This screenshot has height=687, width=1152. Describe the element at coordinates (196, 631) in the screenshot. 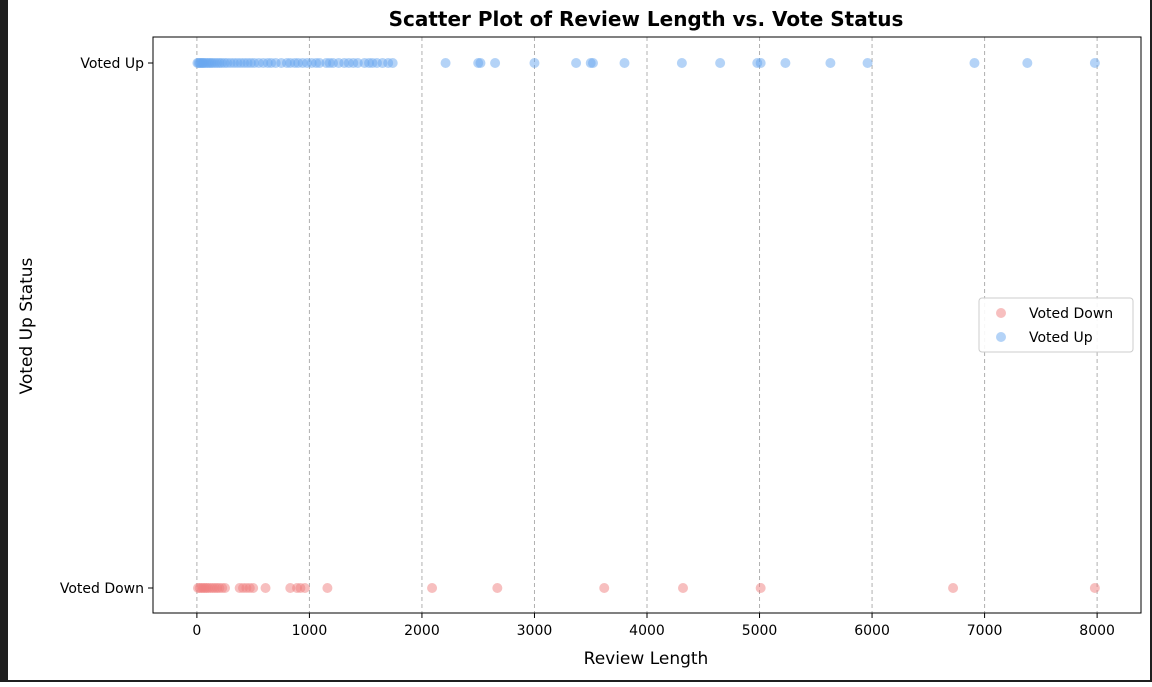

I see `x-tick-label: 0` at that location.